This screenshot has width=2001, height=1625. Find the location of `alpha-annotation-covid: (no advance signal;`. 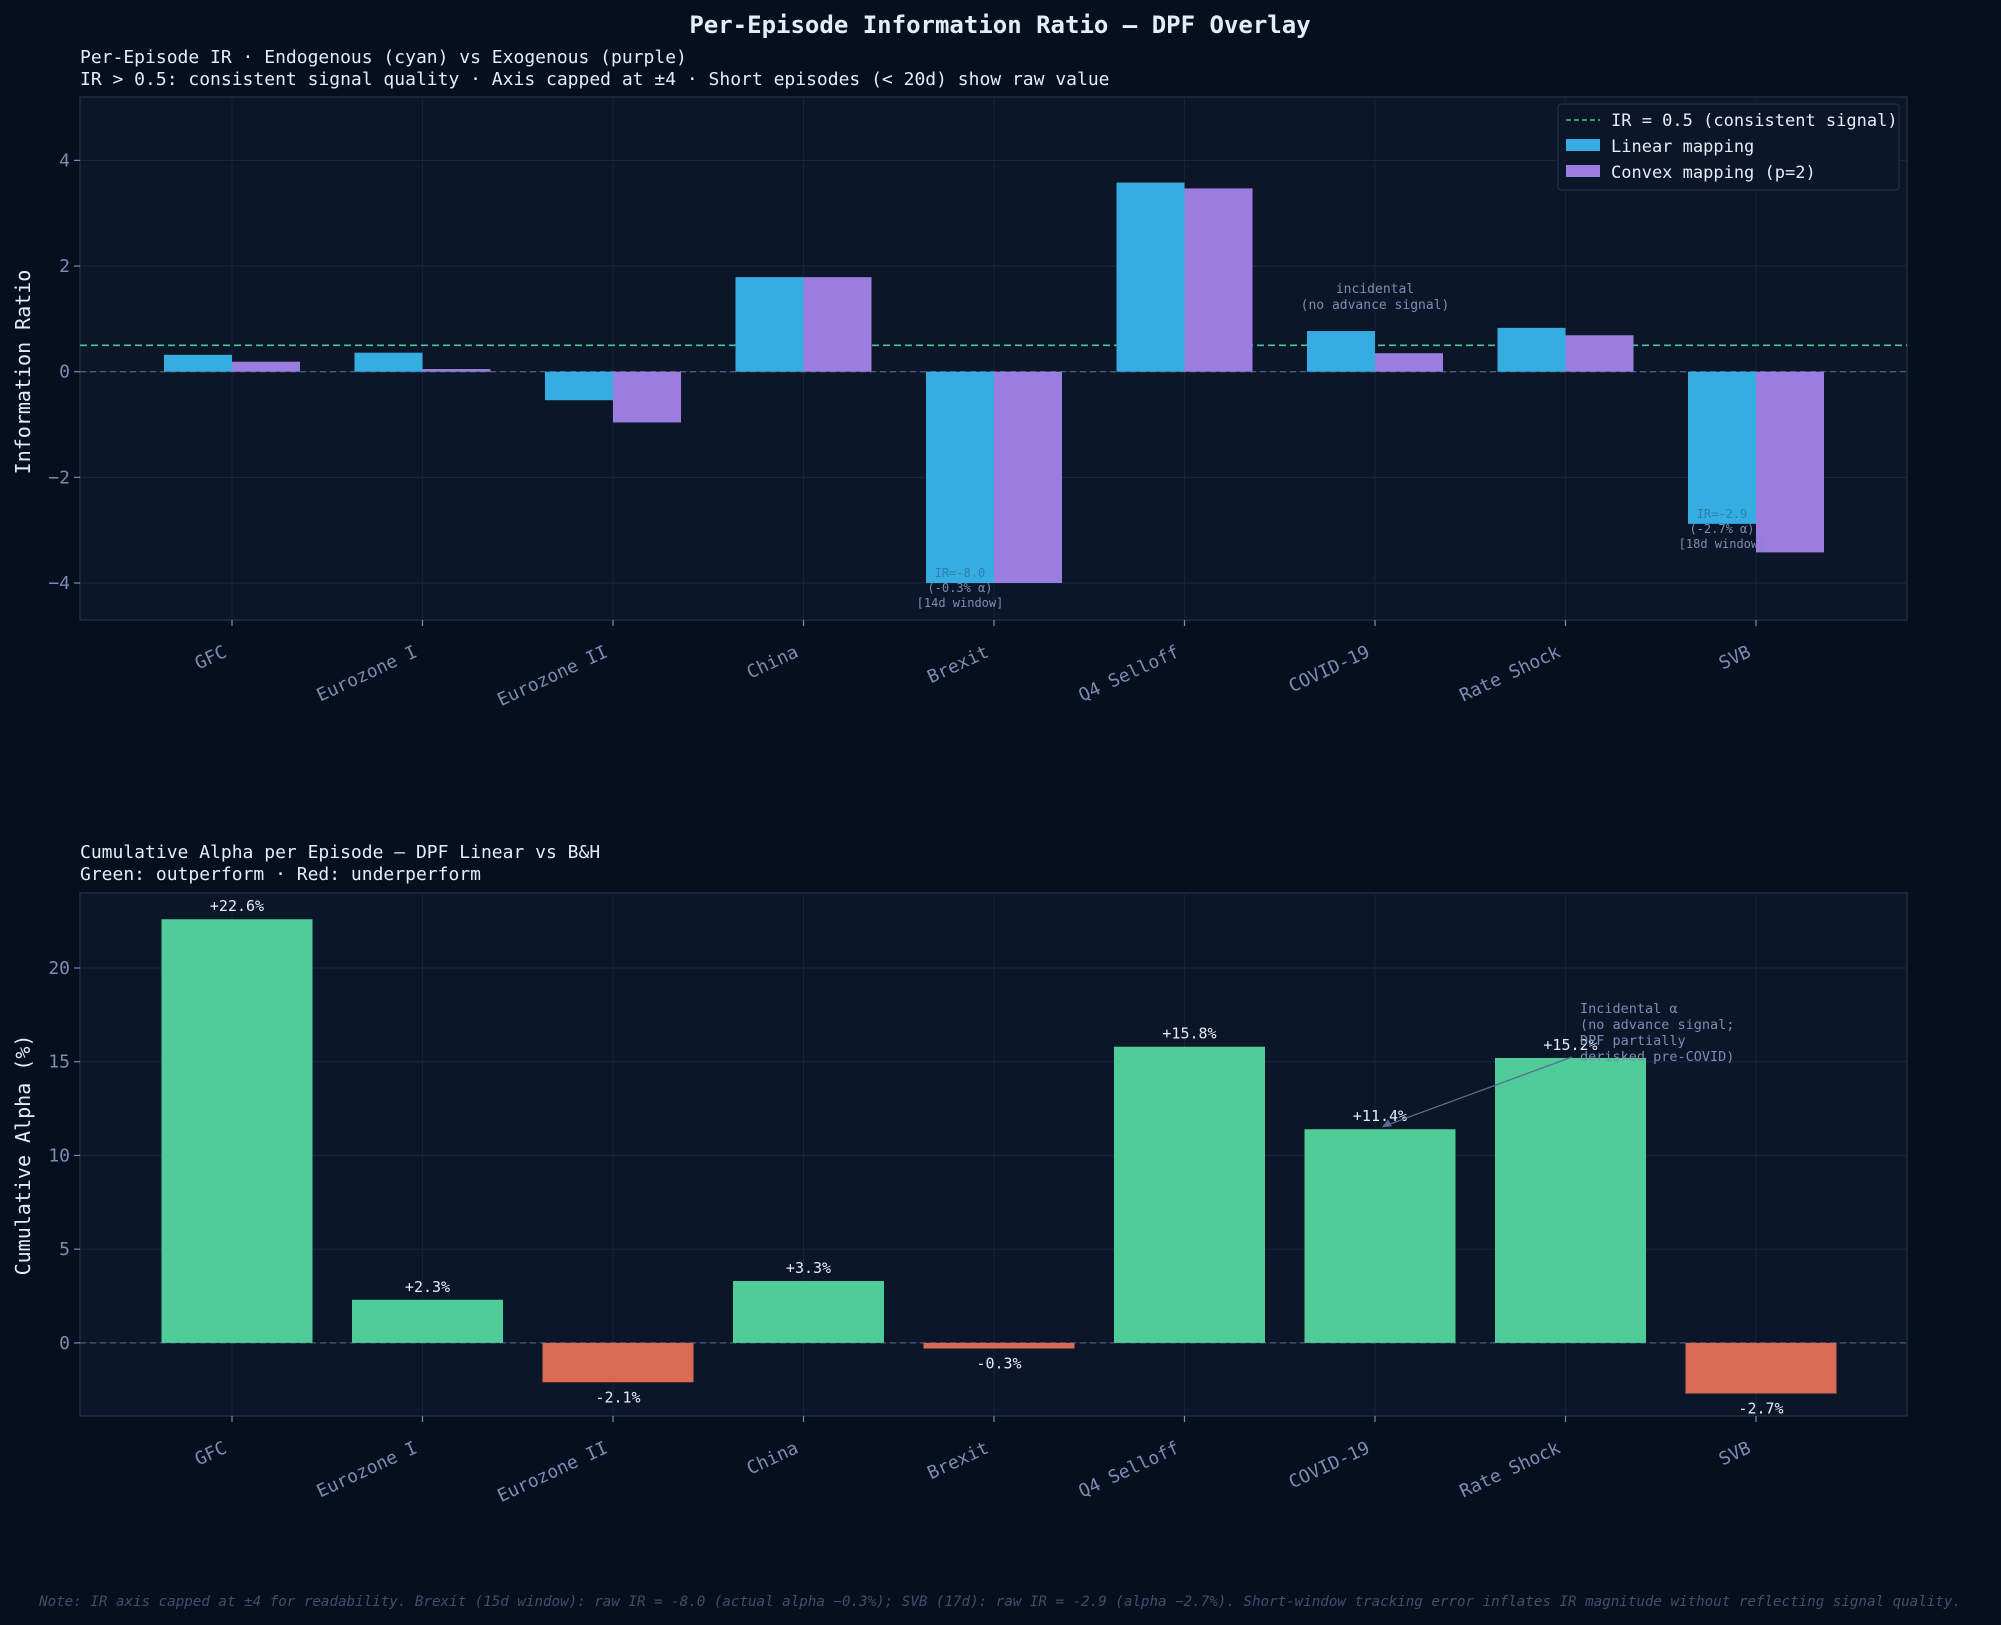

alpha-annotation-covid: (no advance signal; is located at coordinates (1657, 1025).